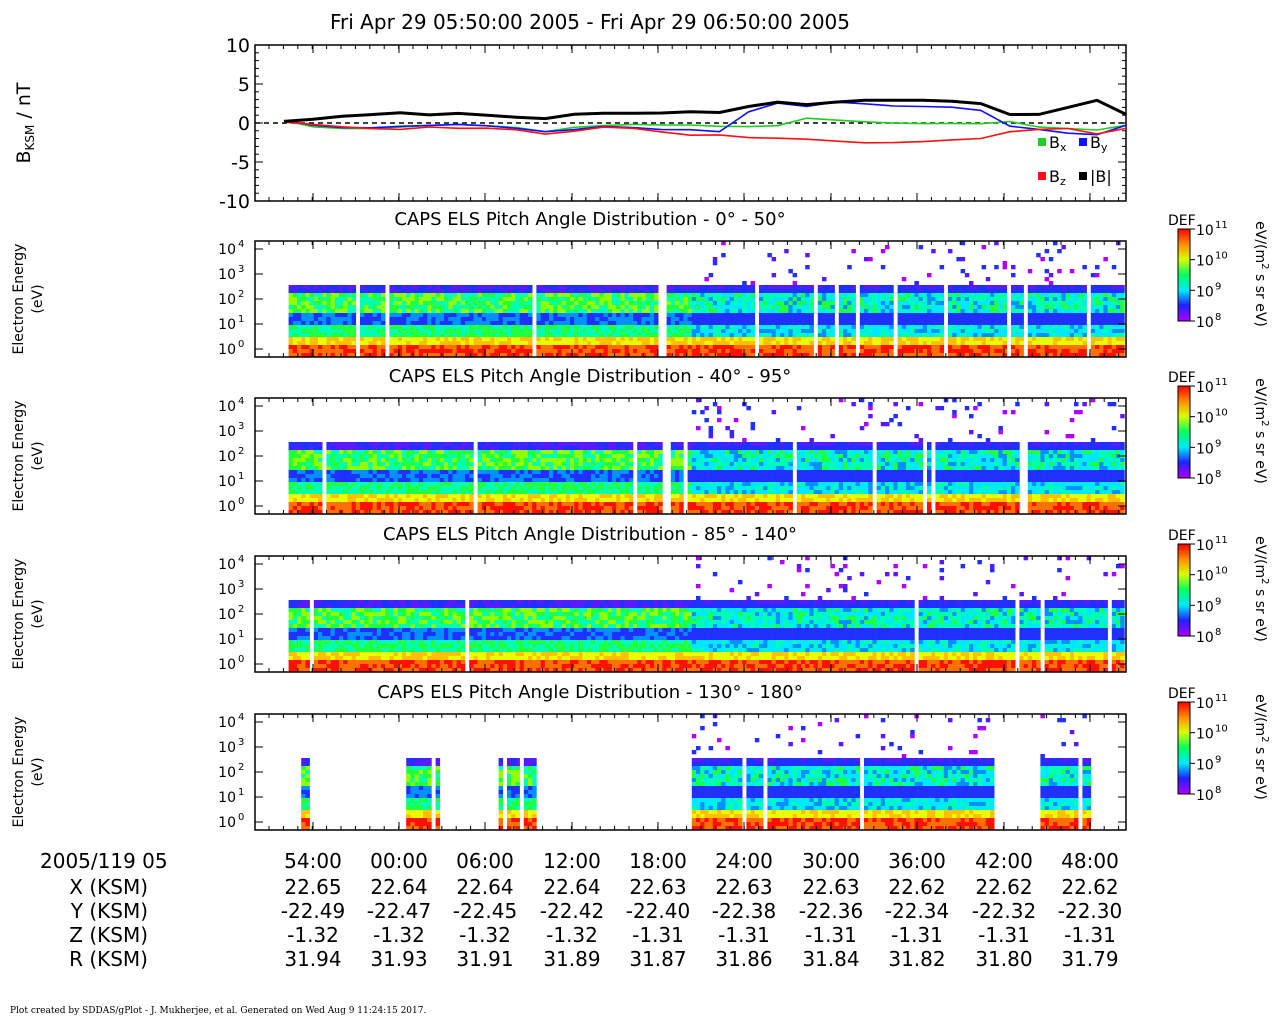  Describe the element at coordinates (705, 110) in the screenshot. I see `bfield-series-btot` at that location.